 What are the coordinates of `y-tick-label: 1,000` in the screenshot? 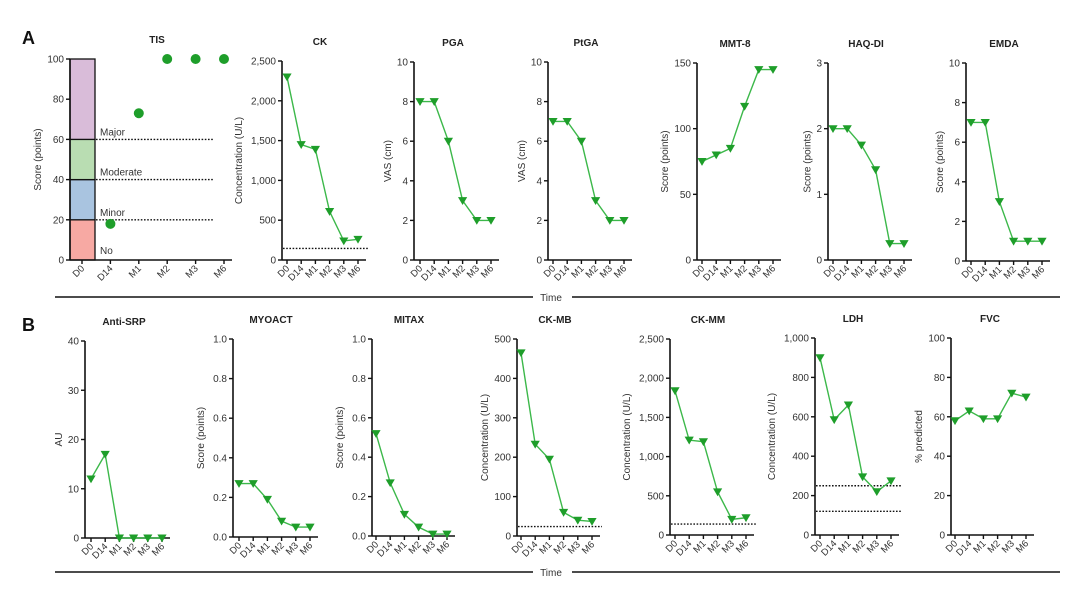 It's located at (651, 457).